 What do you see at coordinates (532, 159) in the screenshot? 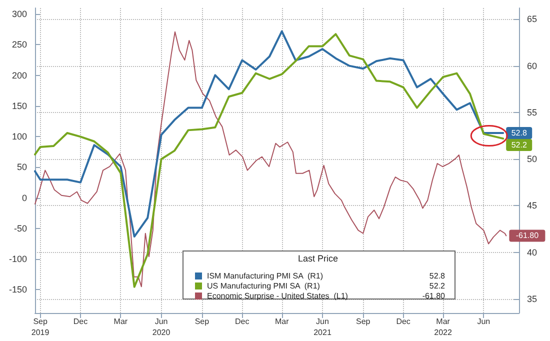
I see `y2-tick-label: 50` at bounding box center [532, 159].